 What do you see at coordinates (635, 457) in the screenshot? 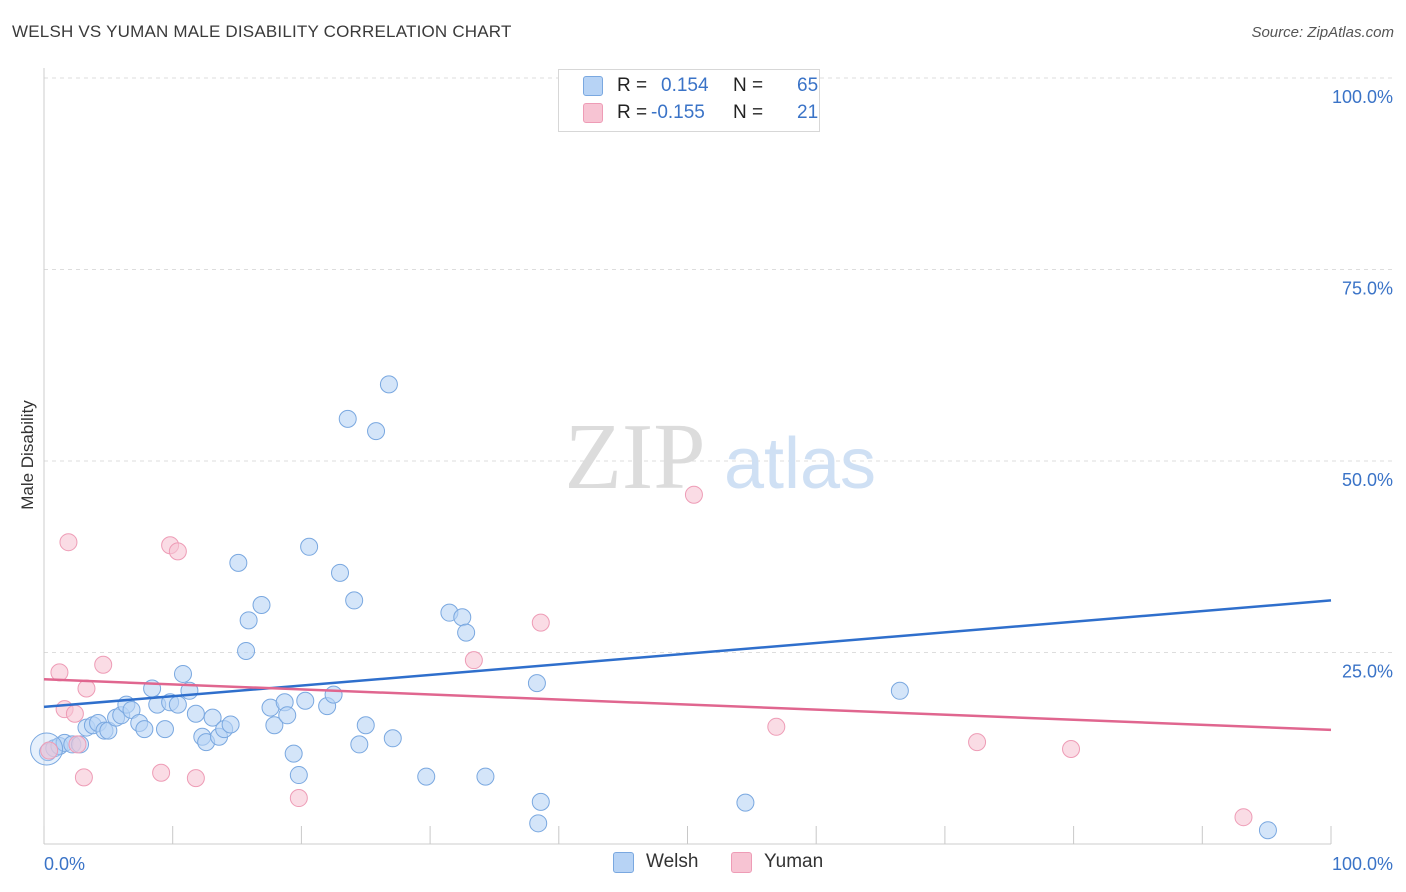
I see `watermark-zip: ZIP` at bounding box center [635, 457].